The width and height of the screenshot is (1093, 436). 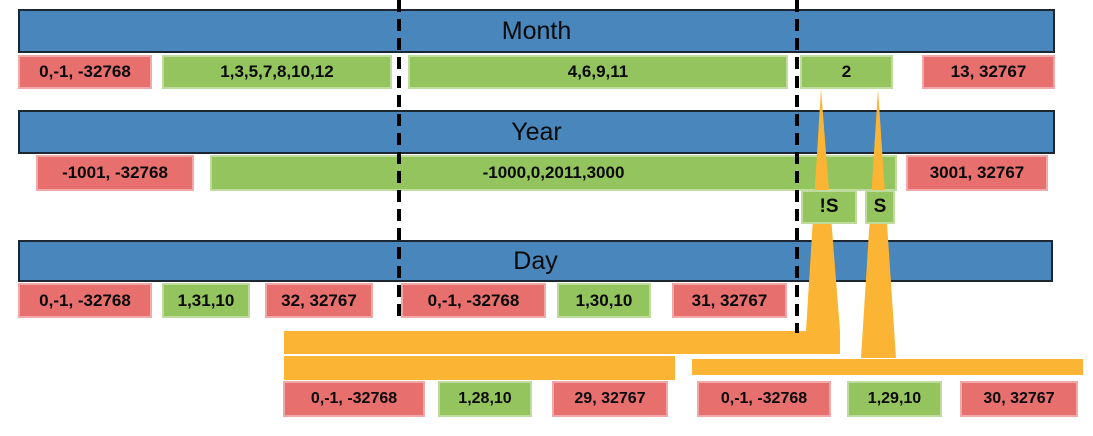 I want to click on feb-nonleap-partition-invalid-low: 0,-1, -32768, so click(x=354, y=399).